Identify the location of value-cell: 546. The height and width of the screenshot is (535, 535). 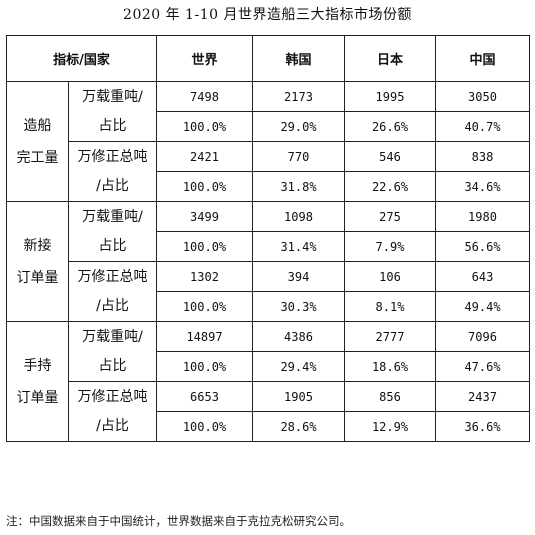
(390, 156).